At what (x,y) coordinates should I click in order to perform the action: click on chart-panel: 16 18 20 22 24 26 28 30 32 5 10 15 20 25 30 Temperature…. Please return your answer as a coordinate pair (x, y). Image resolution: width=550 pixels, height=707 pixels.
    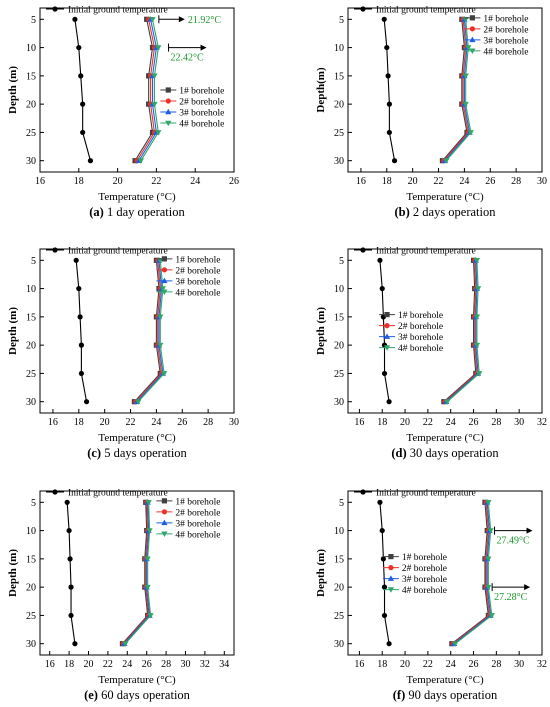
    Looking at the image, I should click on (431, 354).